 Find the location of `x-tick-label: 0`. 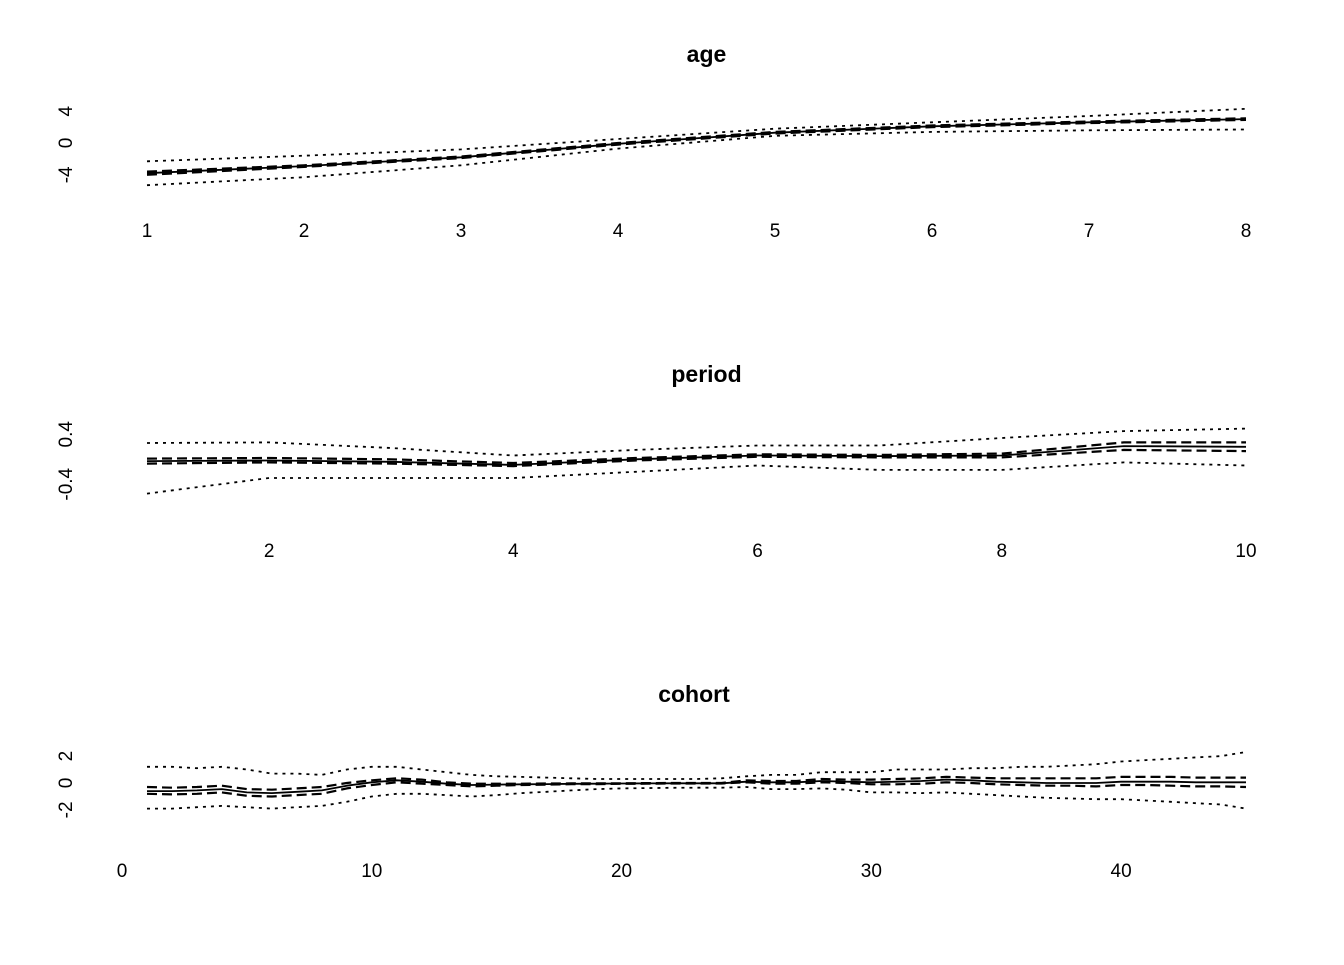

x-tick-label: 0 is located at coordinates (122, 871).